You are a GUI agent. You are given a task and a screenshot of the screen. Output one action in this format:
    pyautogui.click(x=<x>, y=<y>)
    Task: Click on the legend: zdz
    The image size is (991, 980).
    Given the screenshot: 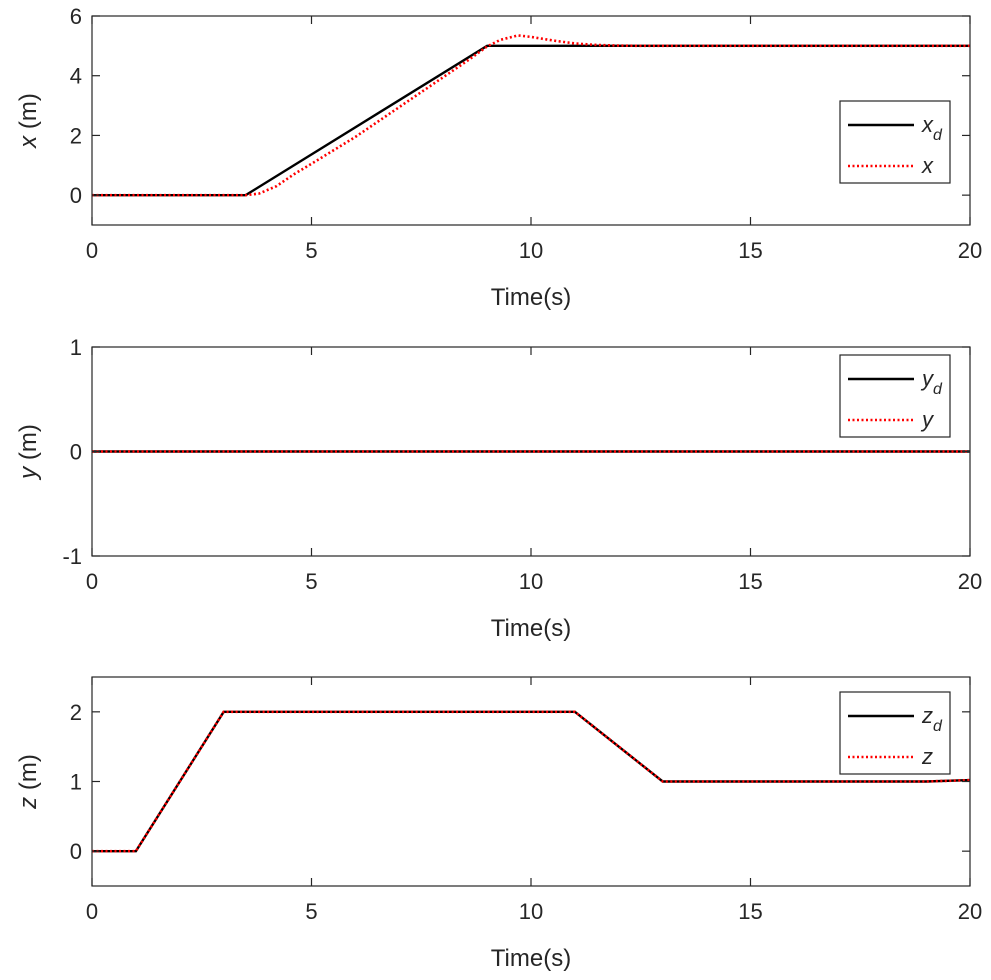 What is the action you would take?
    pyautogui.click(x=895, y=733)
    